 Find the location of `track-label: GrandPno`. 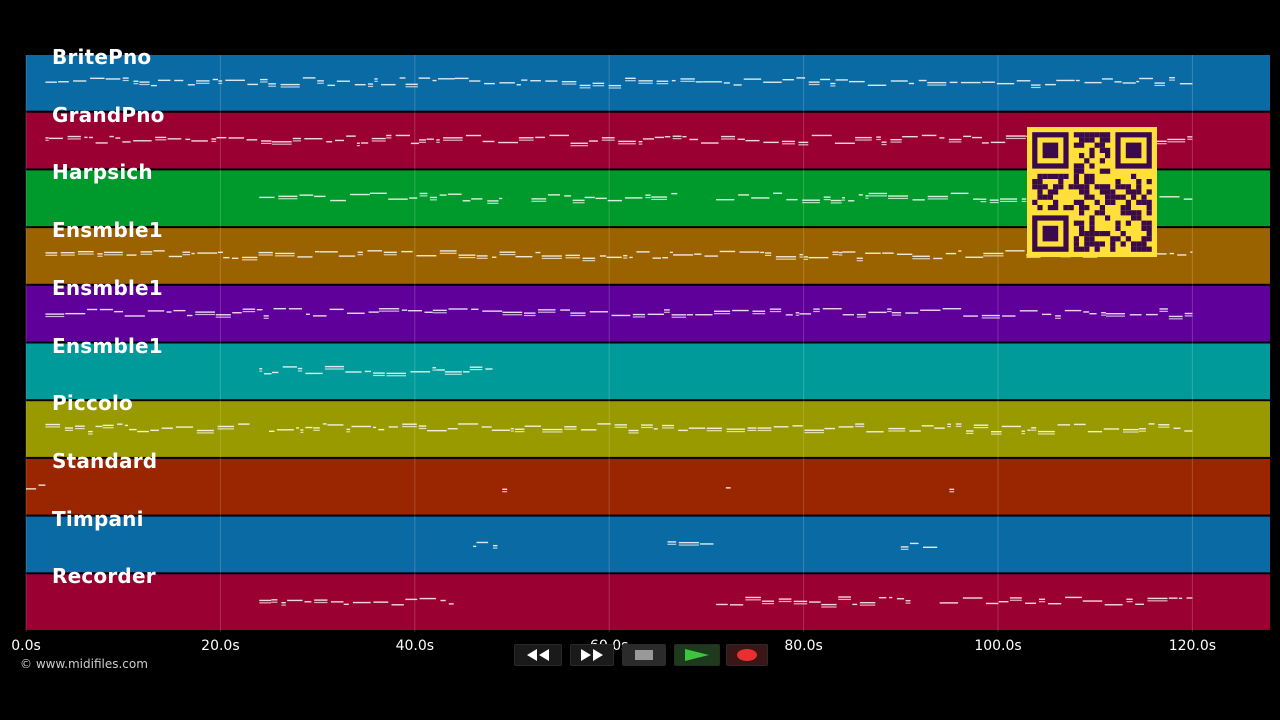

track-label: GrandPno is located at coordinates (108, 114).